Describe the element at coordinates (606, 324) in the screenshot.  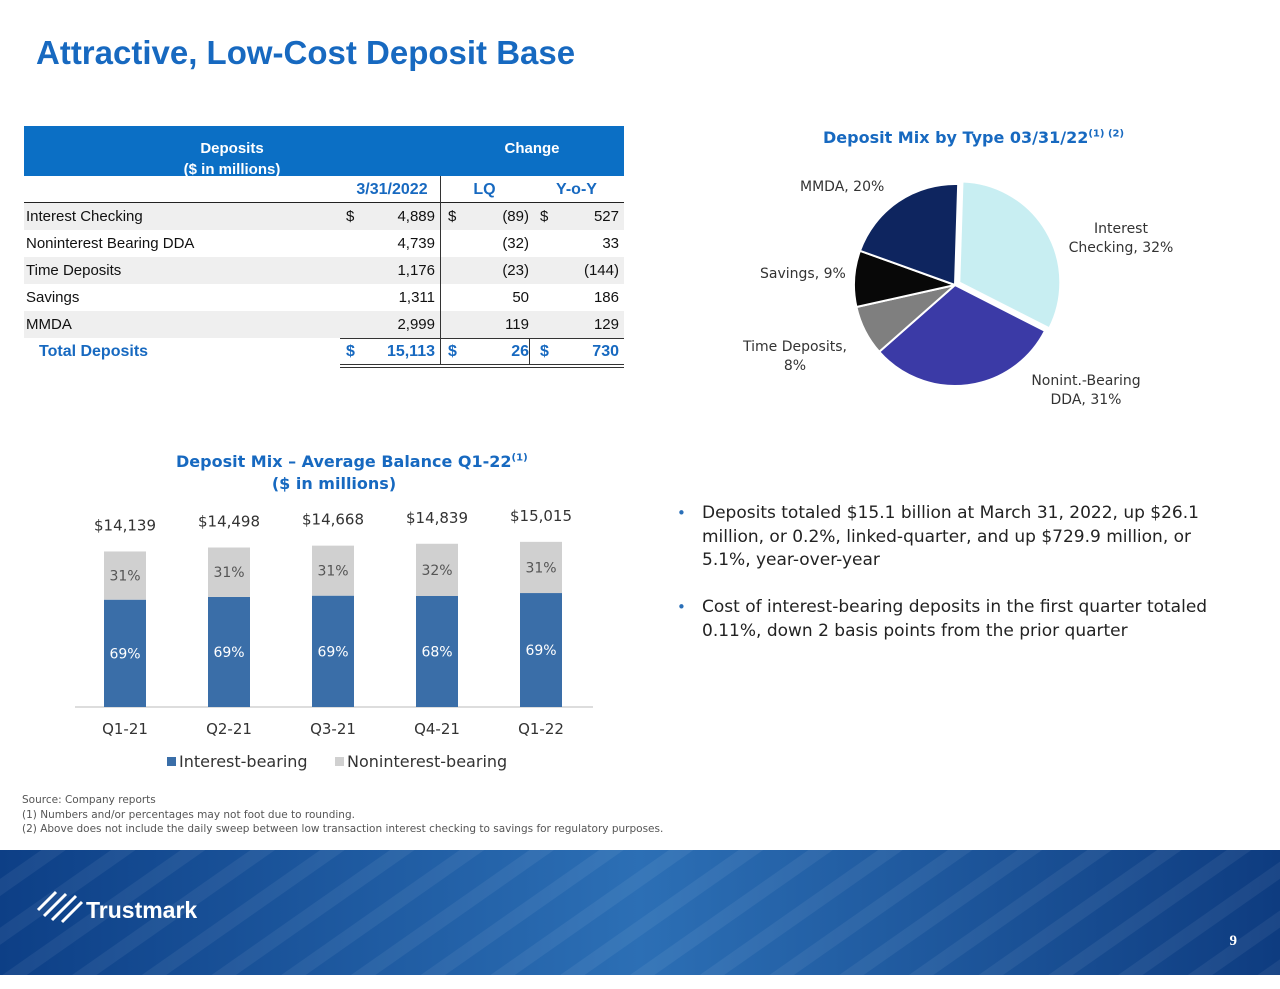
I see `table-cell: 129` at that location.